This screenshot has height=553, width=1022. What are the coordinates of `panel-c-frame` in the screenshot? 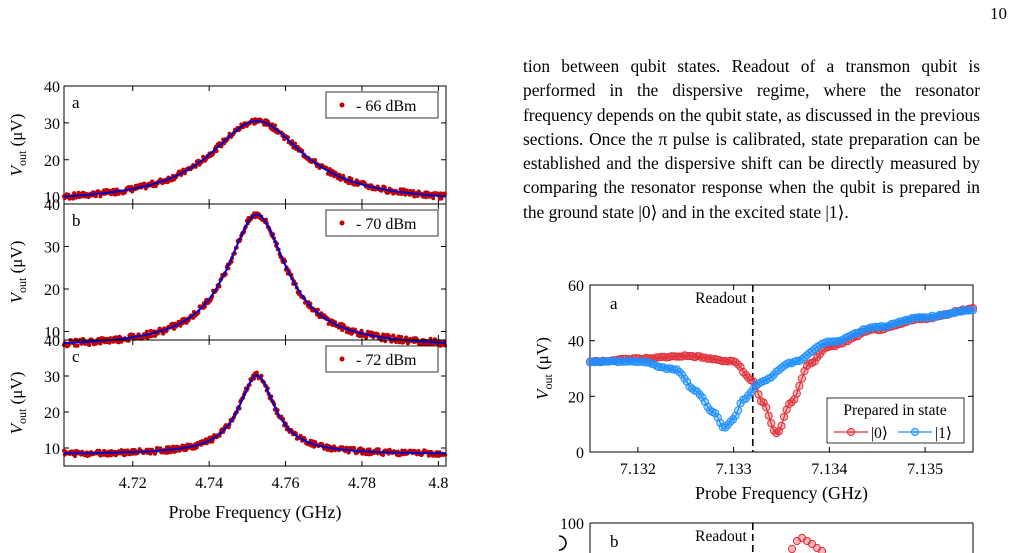 It's located at (255, 403).